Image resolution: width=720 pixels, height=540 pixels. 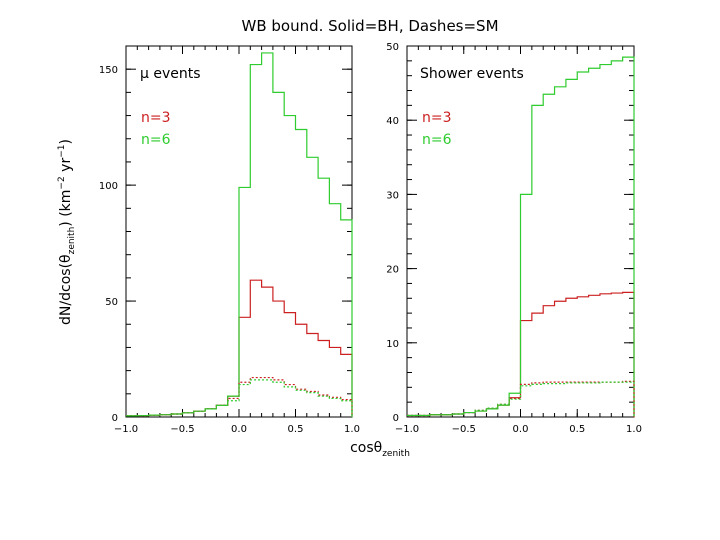 What do you see at coordinates (472, 74) in the screenshot?
I see `panel-title: Shower events` at bounding box center [472, 74].